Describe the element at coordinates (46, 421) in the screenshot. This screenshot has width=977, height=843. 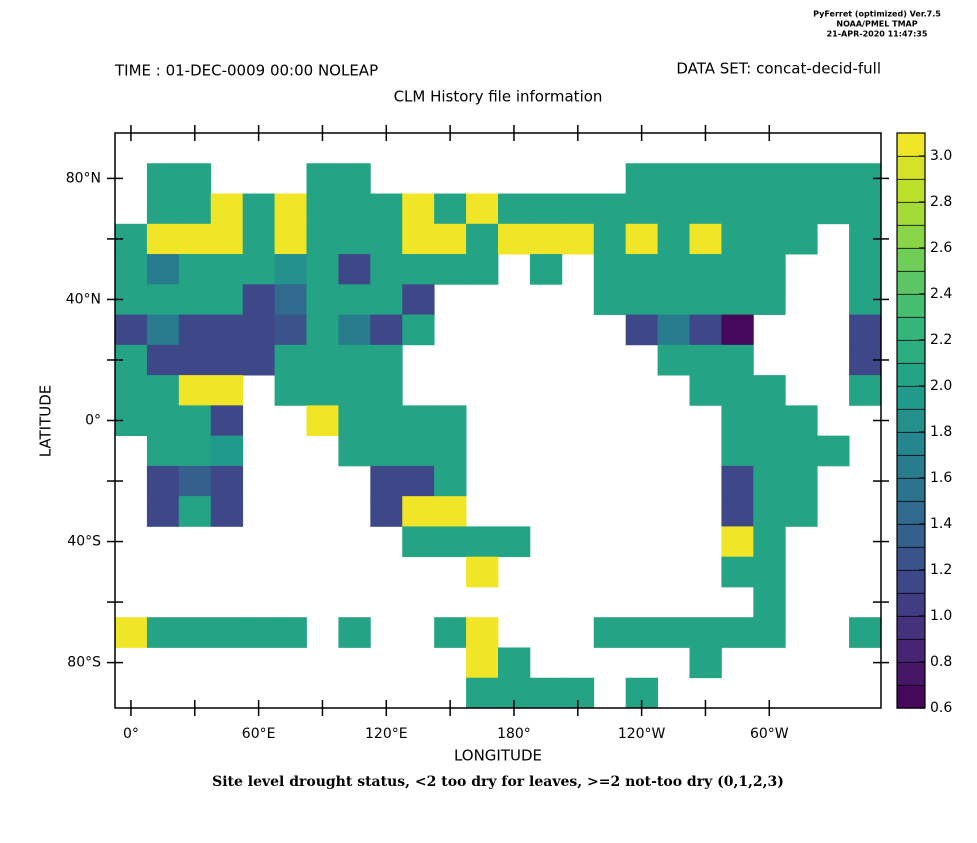
I see `y-axis-label: LATITUDE` at that location.